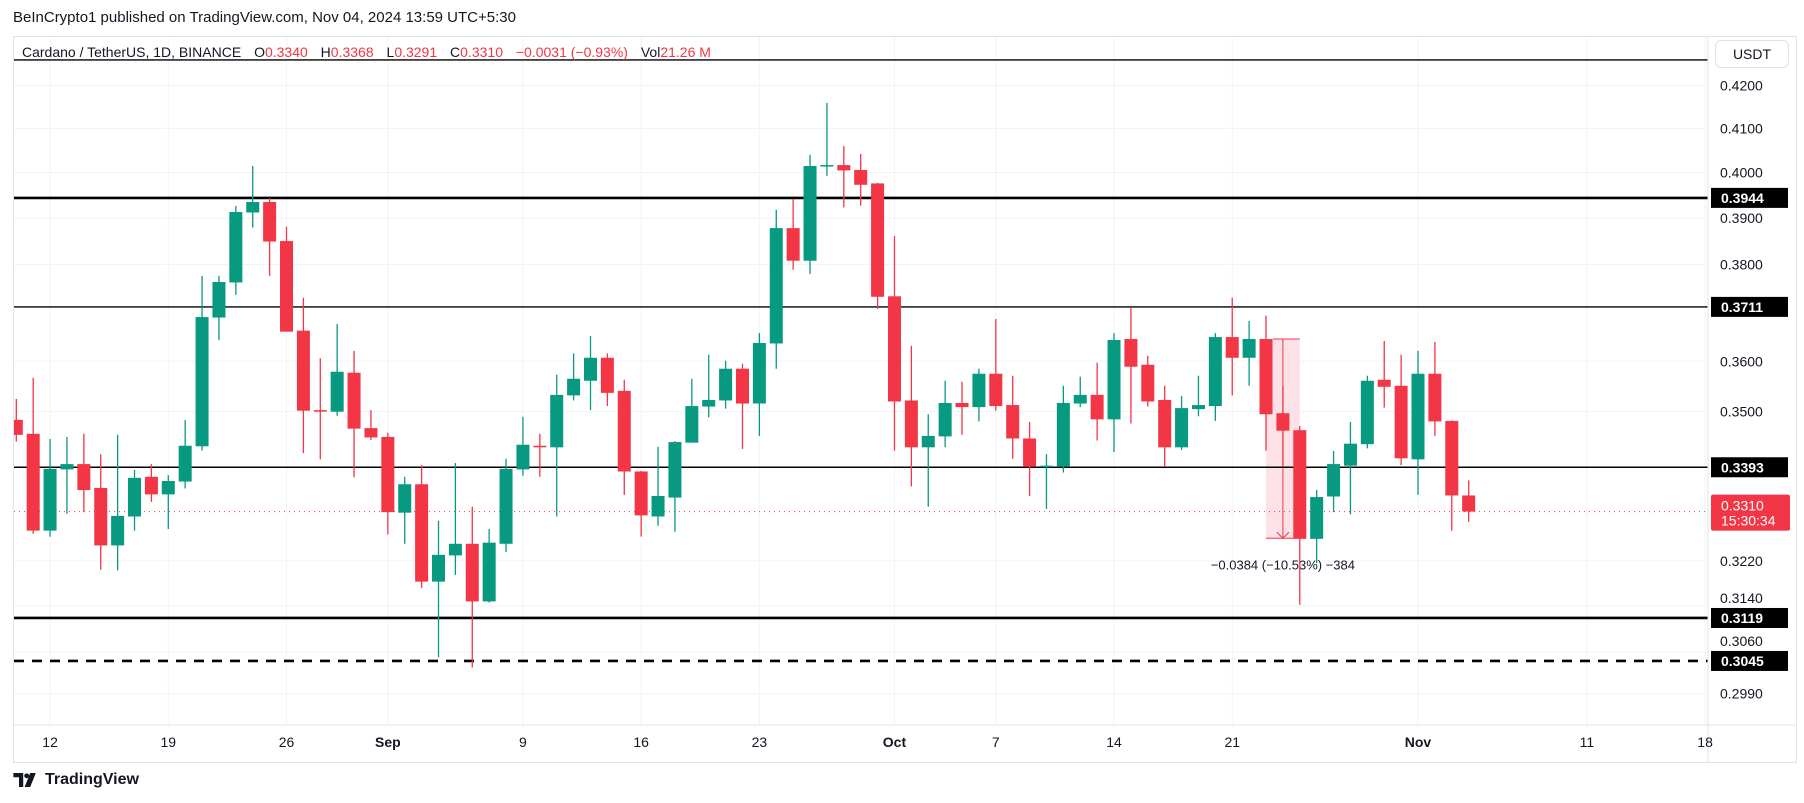 This screenshot has height=803, width=1804. What do you see at coordinates (132, 52) in the screenshot?
I see `symbol-title: Cardano / TetherUS, 1D, BINANCE` at bounding box center [132, 52].